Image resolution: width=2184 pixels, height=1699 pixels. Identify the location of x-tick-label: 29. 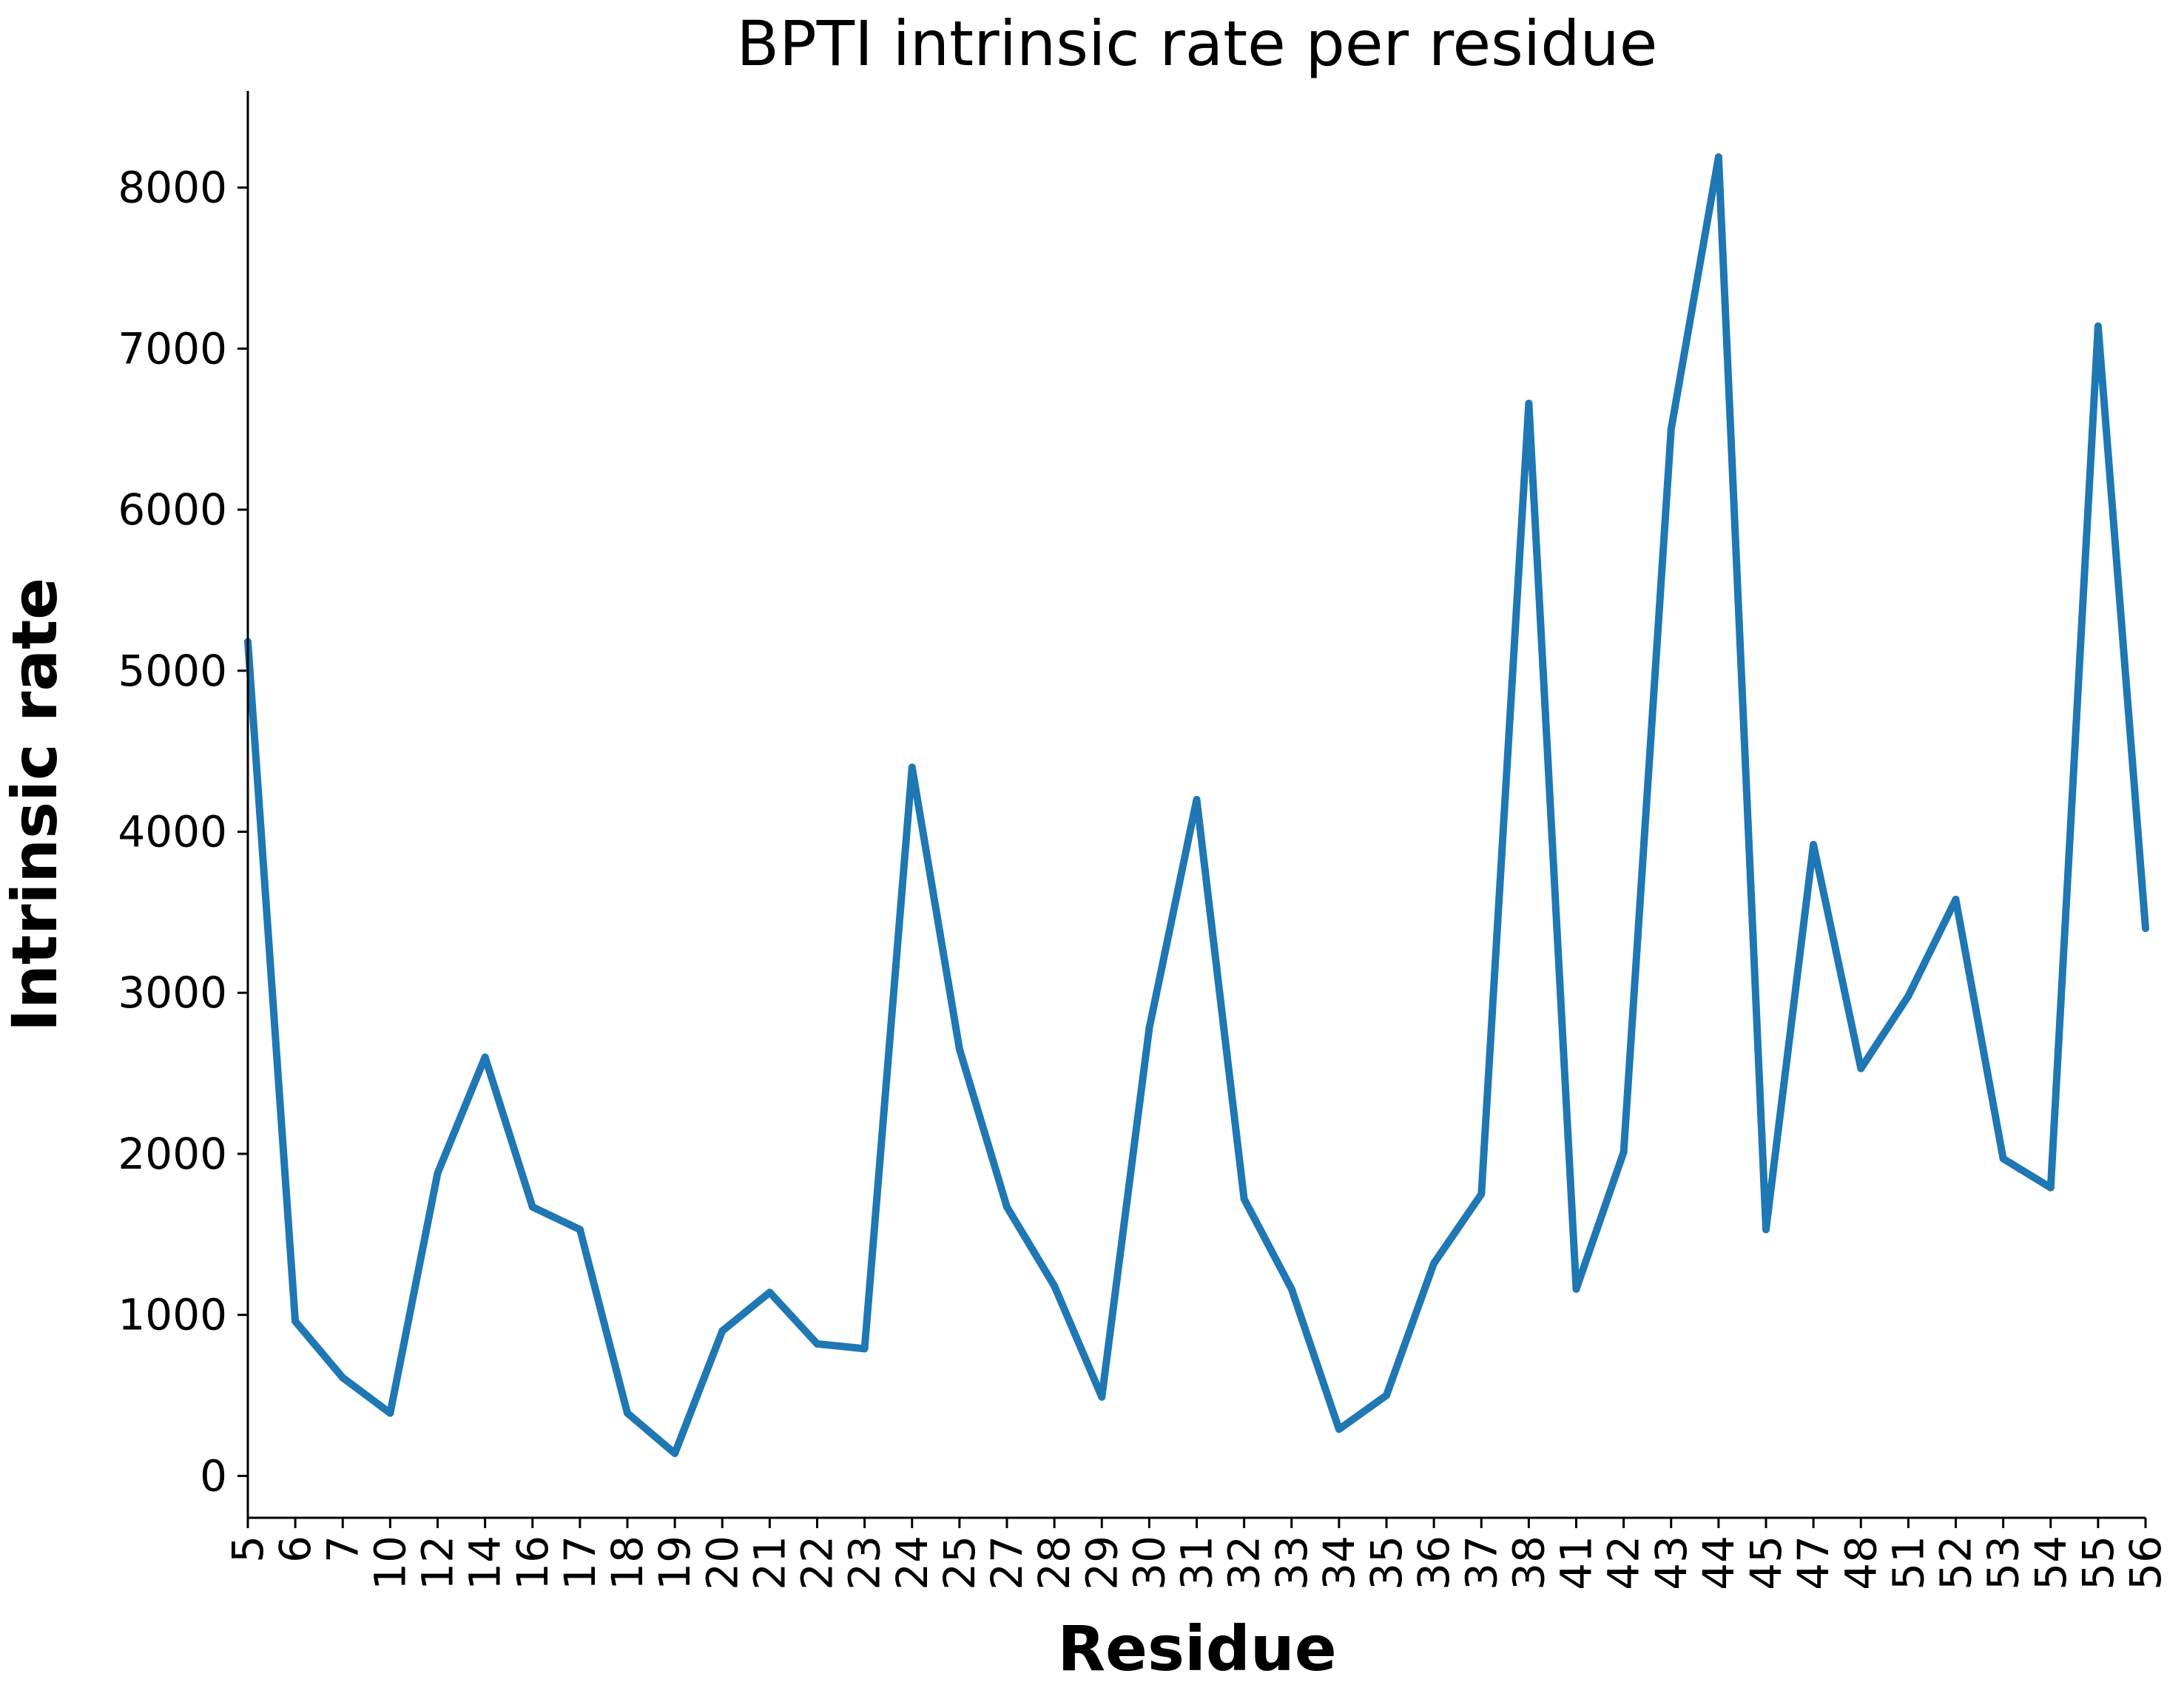
(1101, 1563).